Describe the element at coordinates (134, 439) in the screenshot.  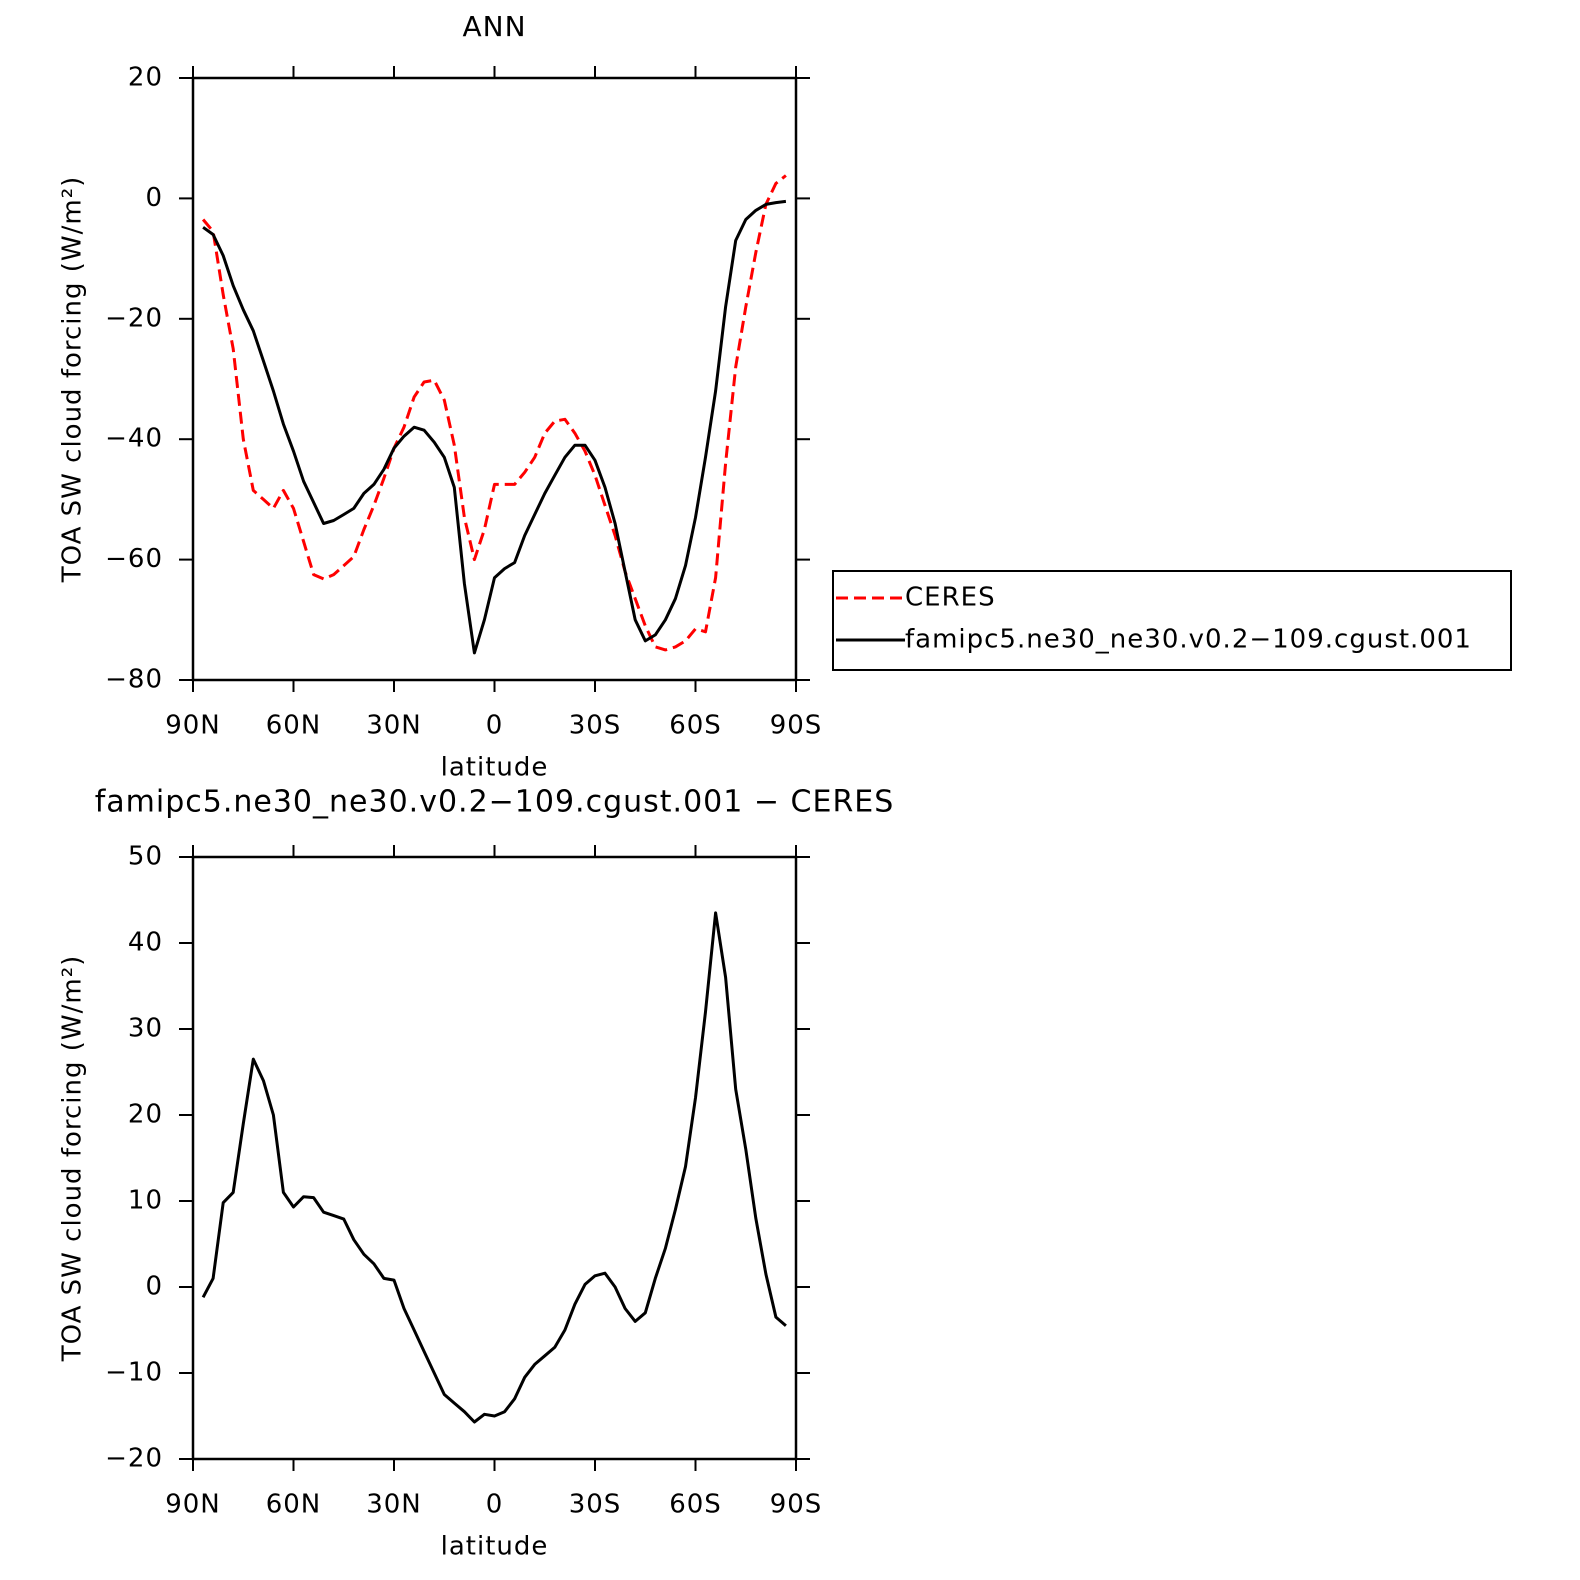
I see `y-tick-label: −40` at that location.